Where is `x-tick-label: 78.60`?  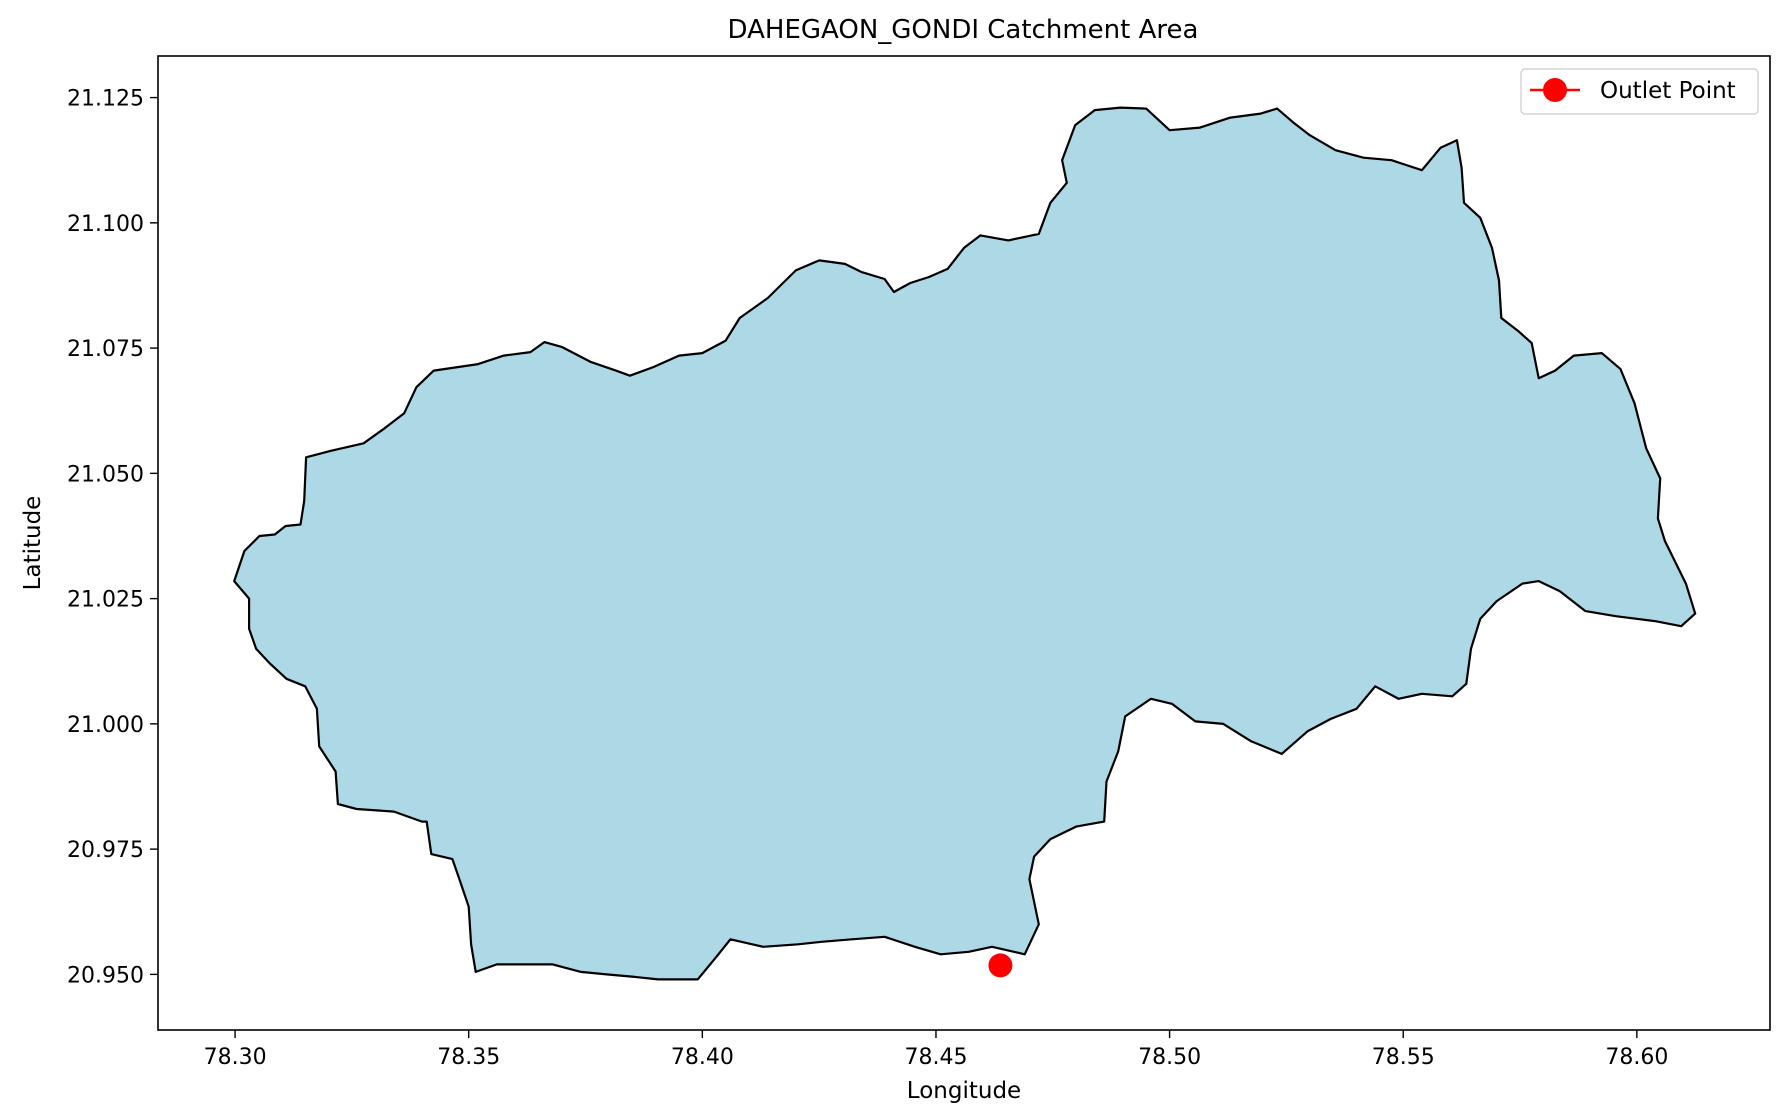
x-tick-label: 78.60 is located at coordinates (1636, 1057).